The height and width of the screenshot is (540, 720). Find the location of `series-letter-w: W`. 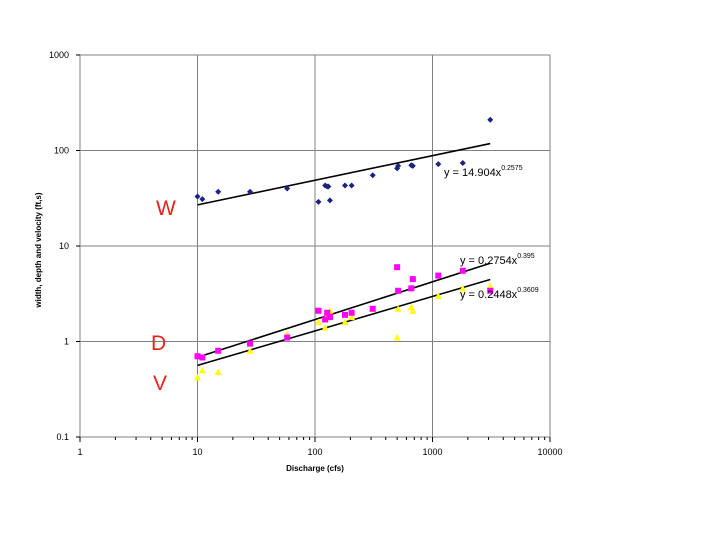

series-letter-w: W is located at coordinates (166, 208).